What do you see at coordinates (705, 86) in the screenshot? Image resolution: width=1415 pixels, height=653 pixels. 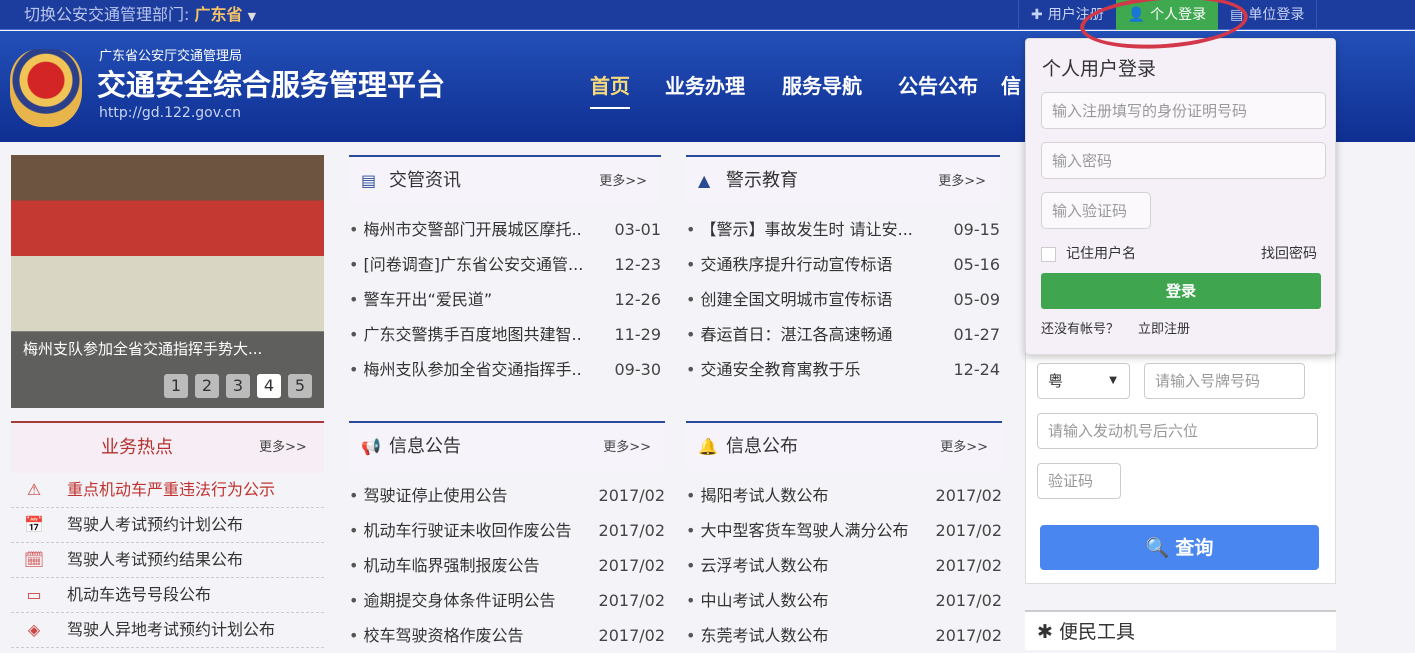 I see `nav-business: 业务办理` at bounding box center [705, 86].